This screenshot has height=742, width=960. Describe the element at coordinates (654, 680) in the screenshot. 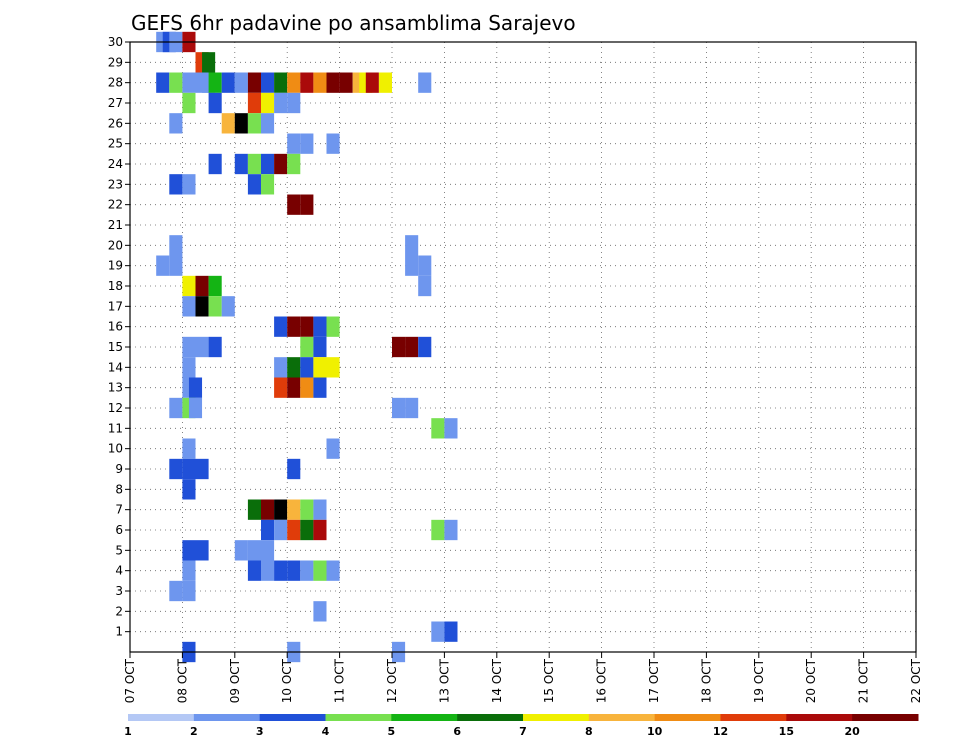

I see `x-tick-label: 17 OCT` at that location.